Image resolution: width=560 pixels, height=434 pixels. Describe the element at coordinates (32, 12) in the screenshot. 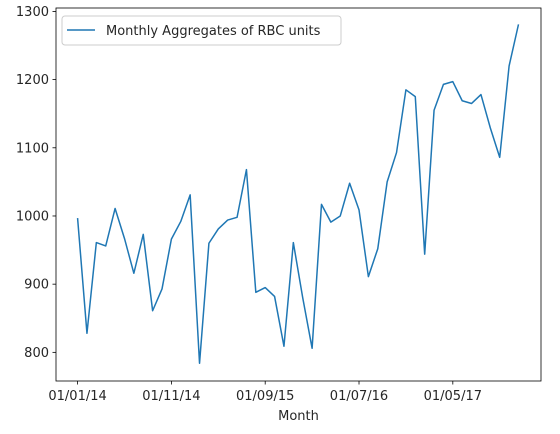

I see `y-tick-label: 1300` at that location.